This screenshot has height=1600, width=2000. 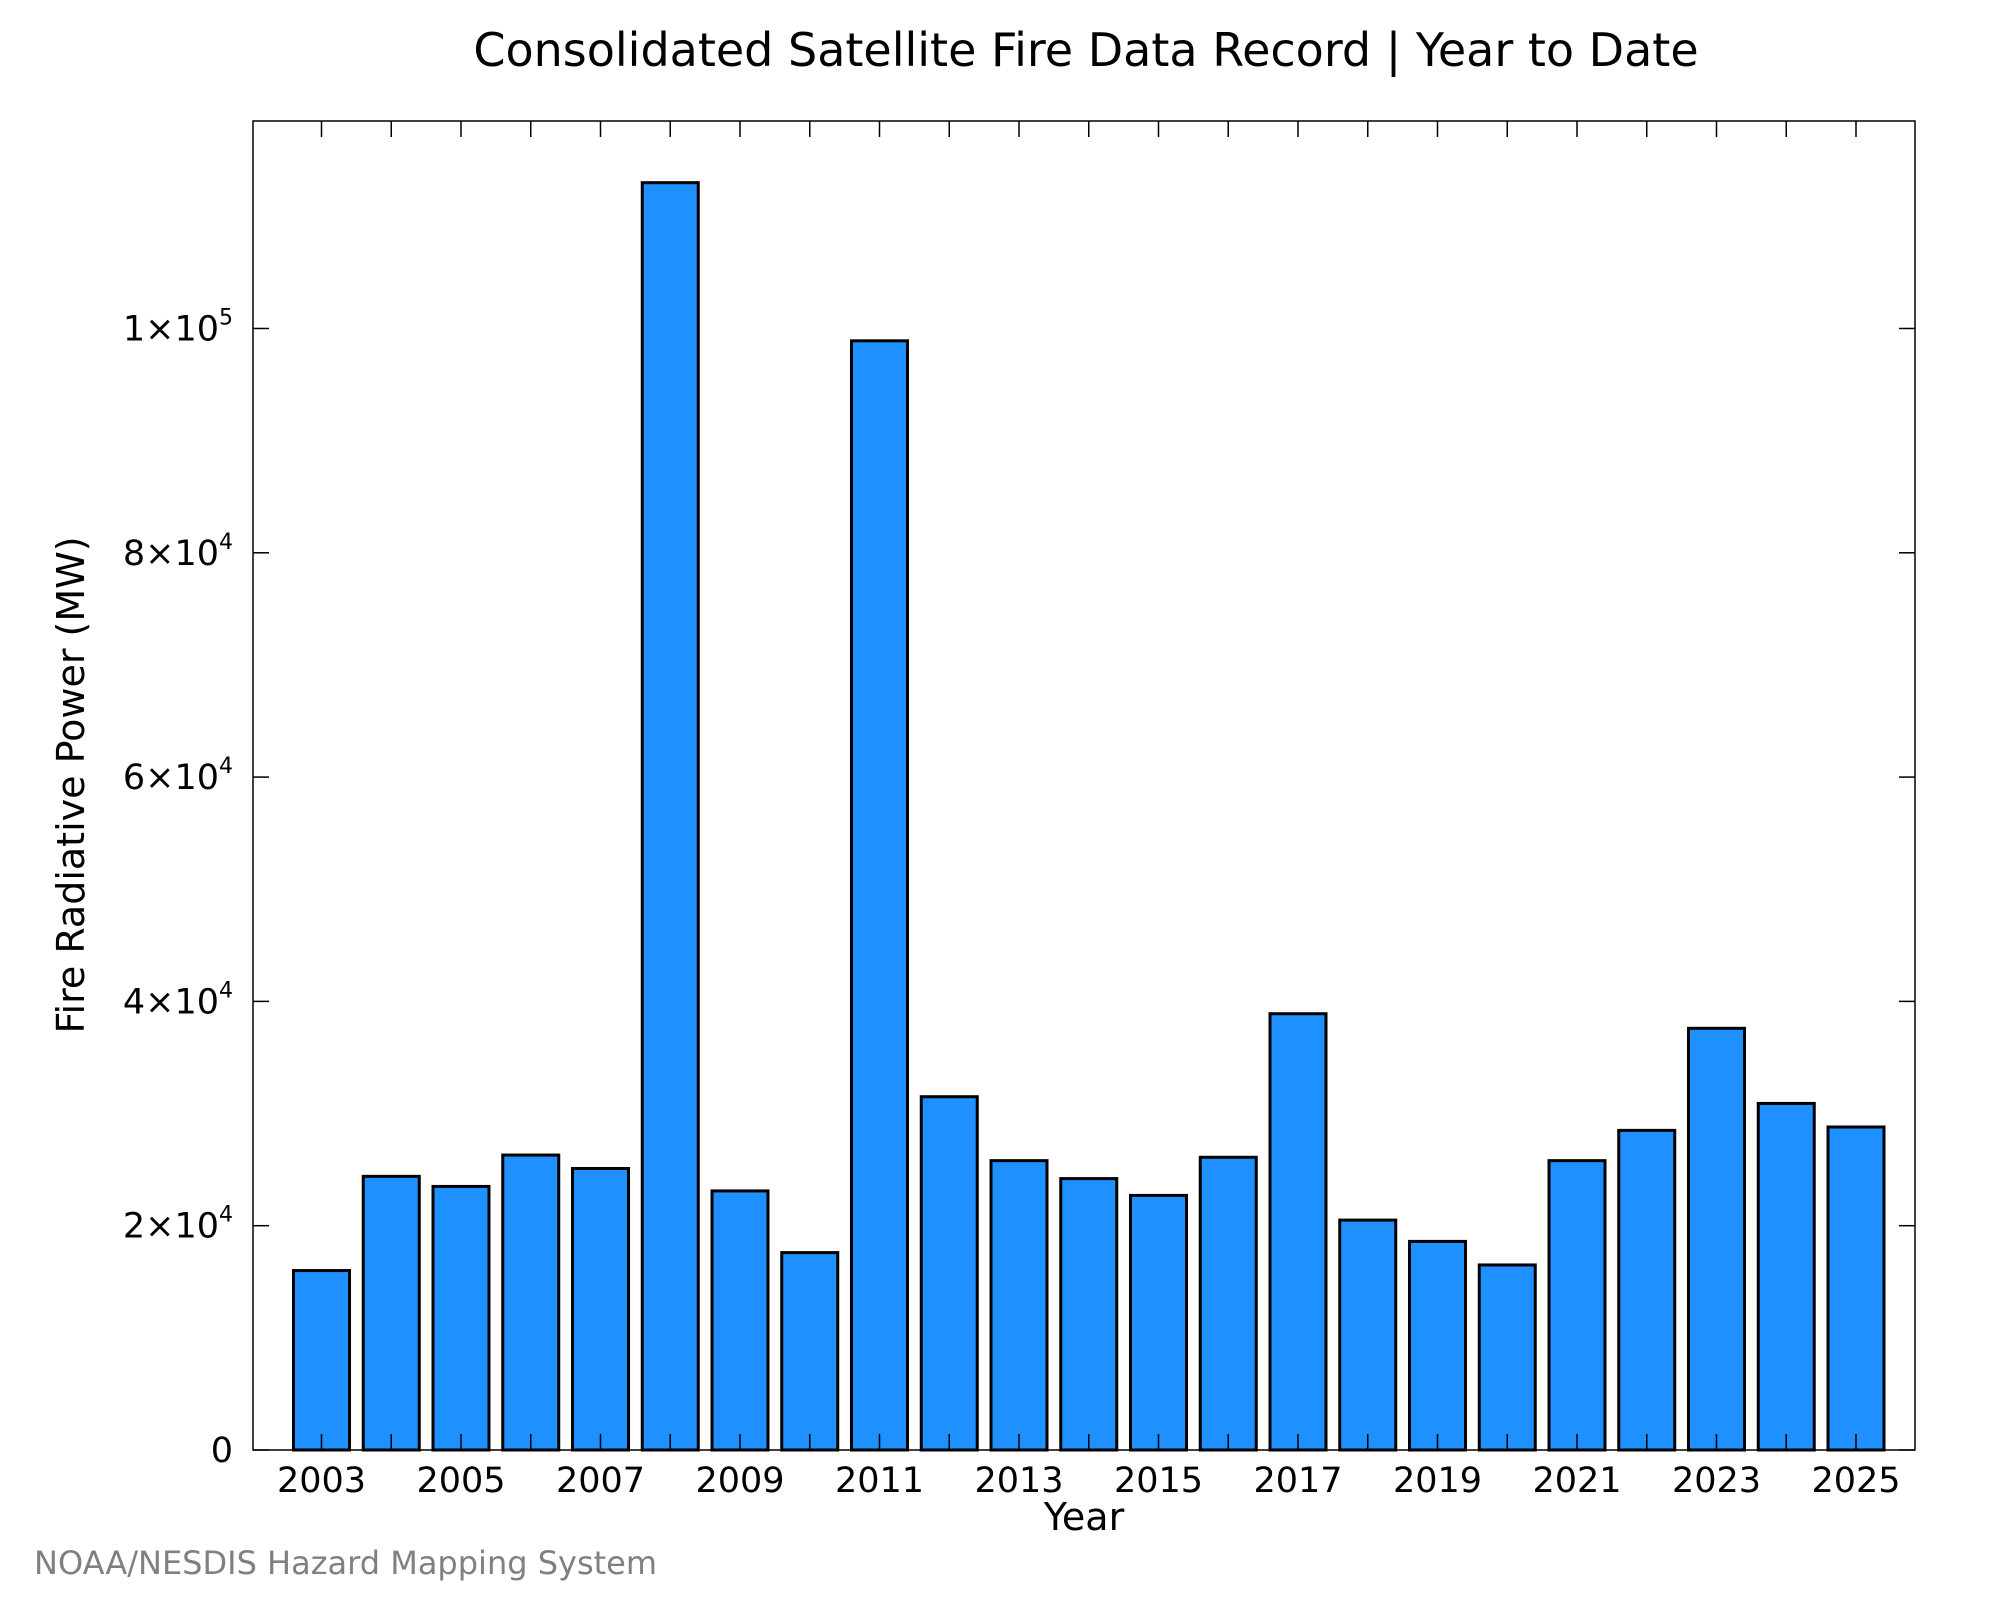 I want to click on y-tick-label-60000: 6×10⁴, so click(x=178, y=776).